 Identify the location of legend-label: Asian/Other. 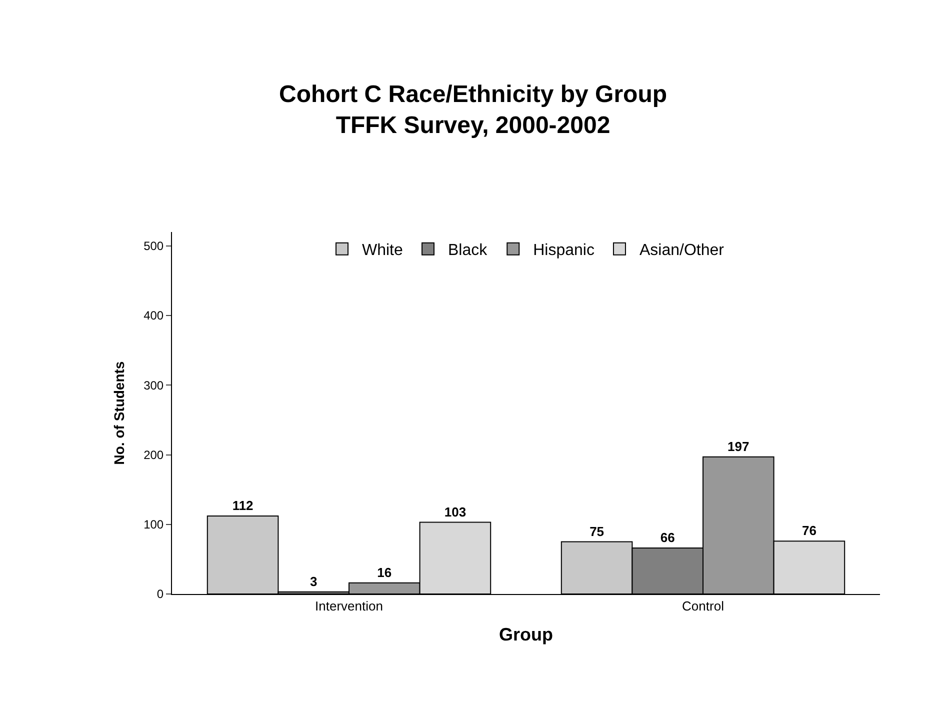
(682, 251).